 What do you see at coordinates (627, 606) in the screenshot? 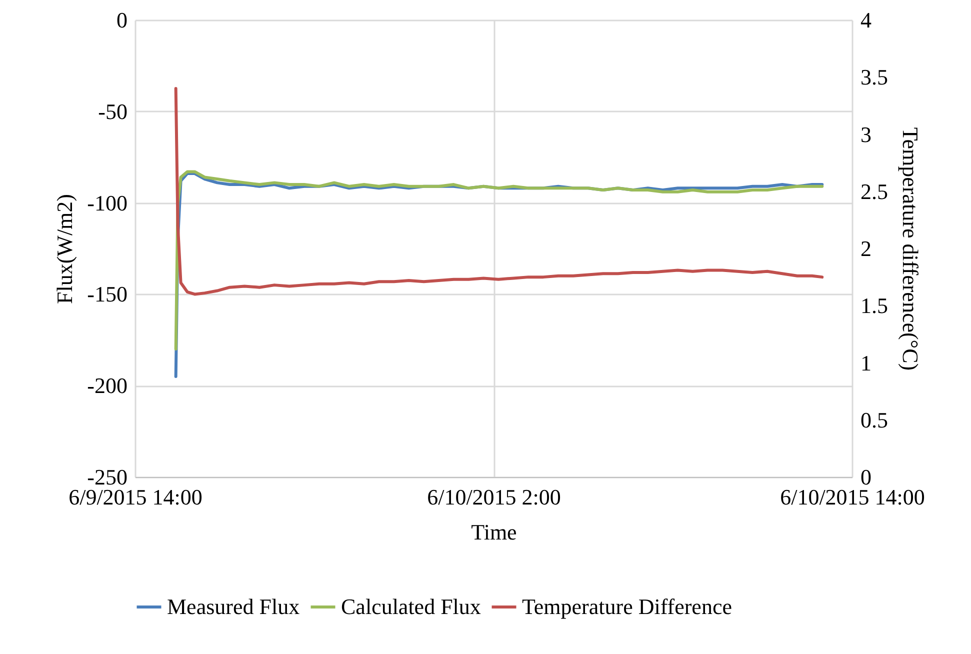
I see `legend-label: Temperature Difference` at bounding box center [627, 606].